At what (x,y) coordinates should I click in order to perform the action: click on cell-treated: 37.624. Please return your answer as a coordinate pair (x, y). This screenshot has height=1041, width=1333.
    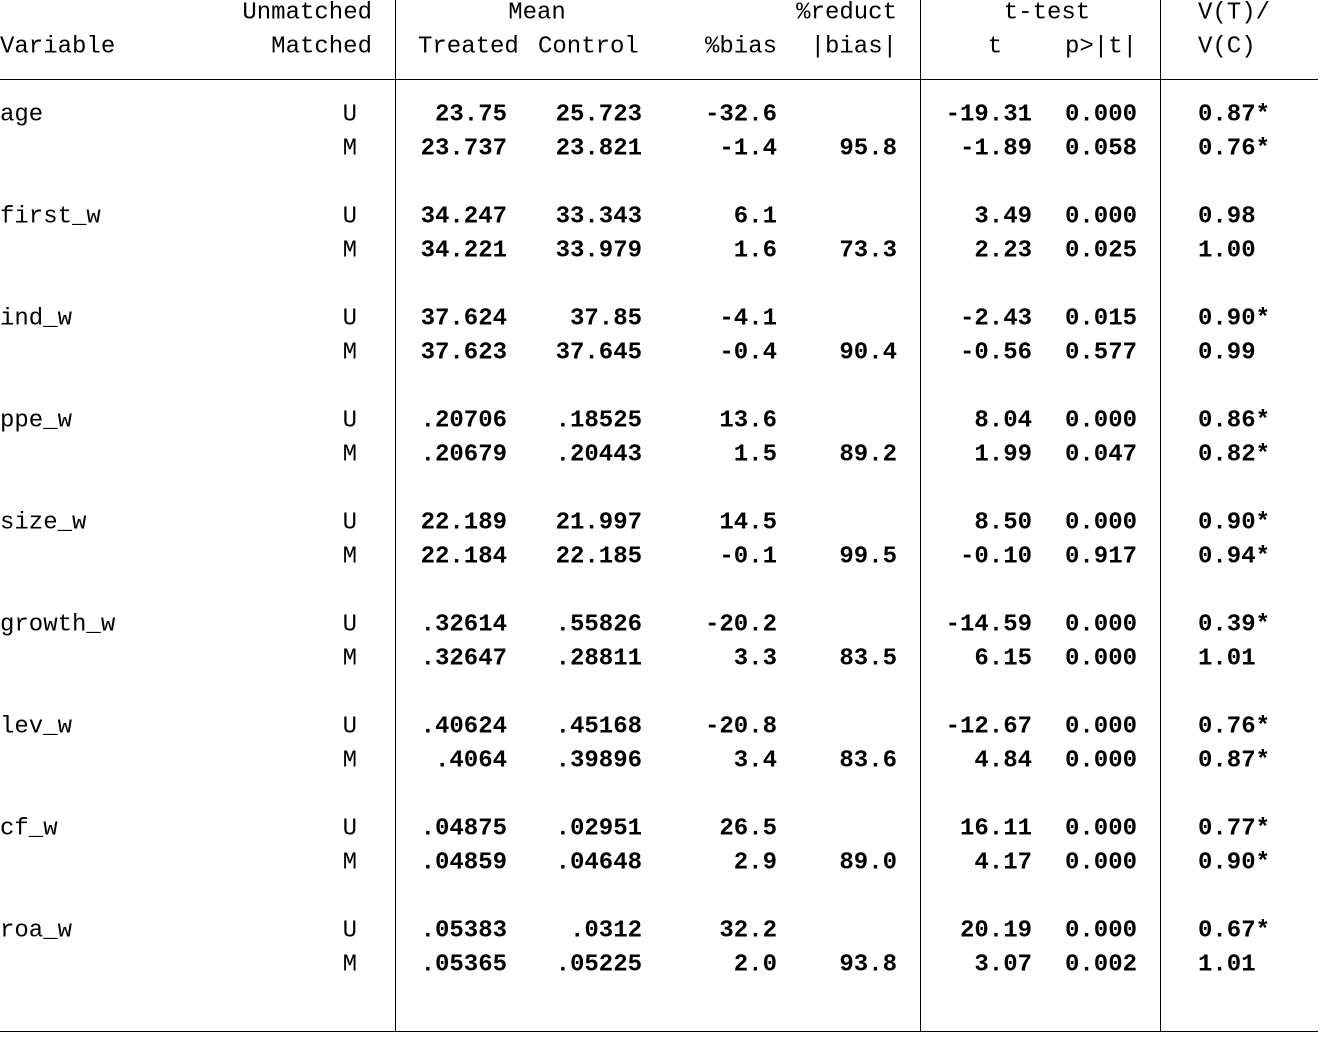
    Looking at the image, I should click on (464, 318).